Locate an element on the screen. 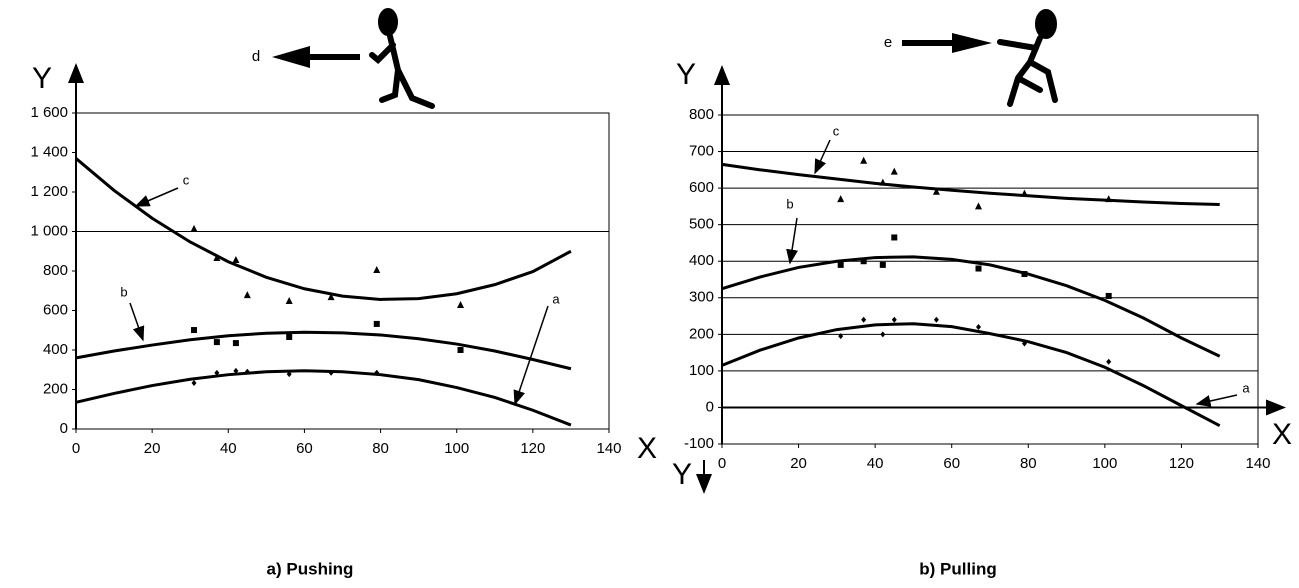  y-tick-label: 1 000 is located at coordinates (49, 230).